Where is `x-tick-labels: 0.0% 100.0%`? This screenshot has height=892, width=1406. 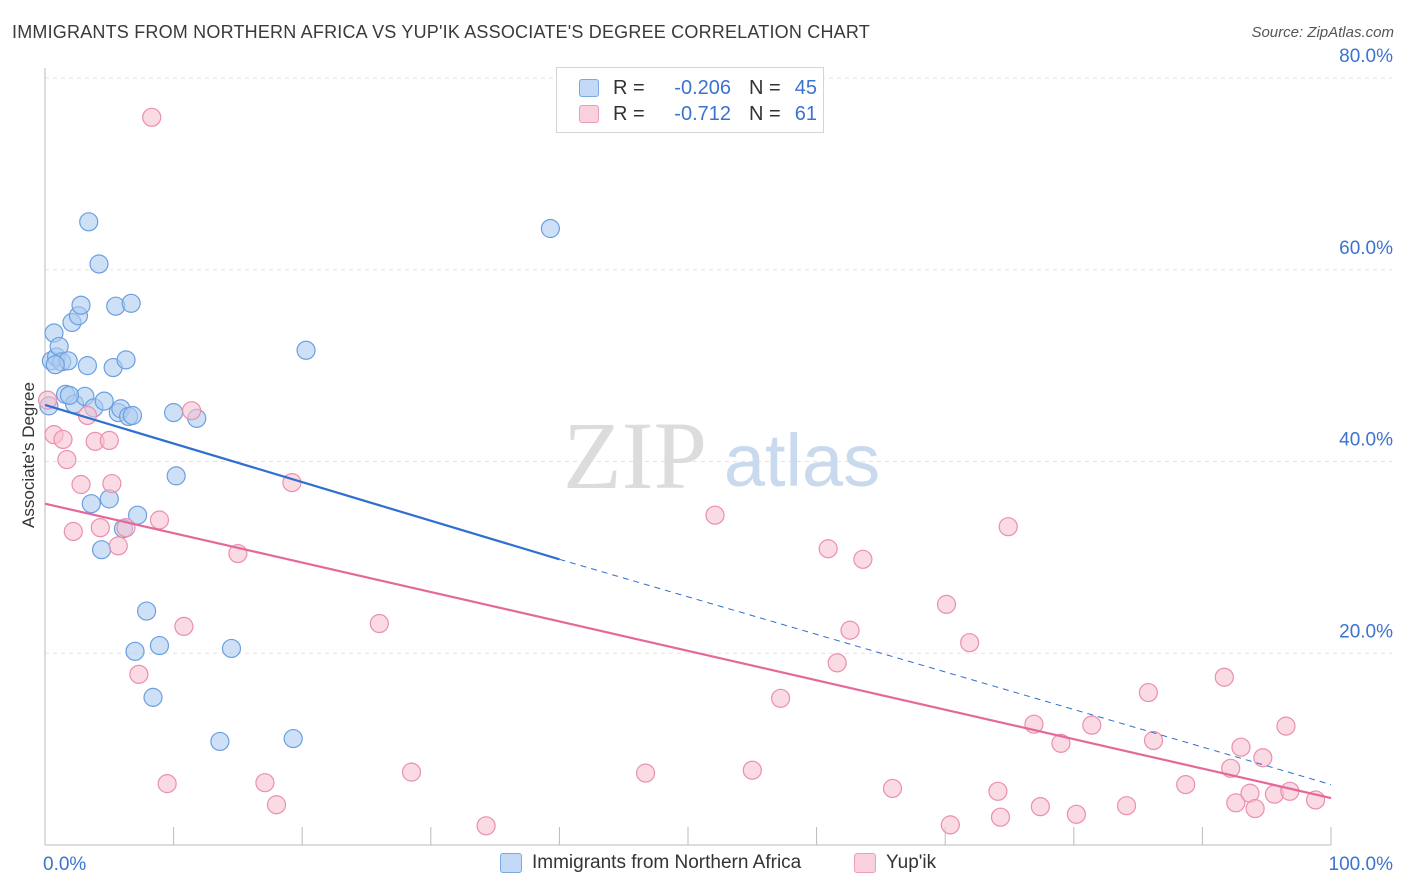
x-tick-labels: 0.0% 100.0% is located at coordinates (718, 864).